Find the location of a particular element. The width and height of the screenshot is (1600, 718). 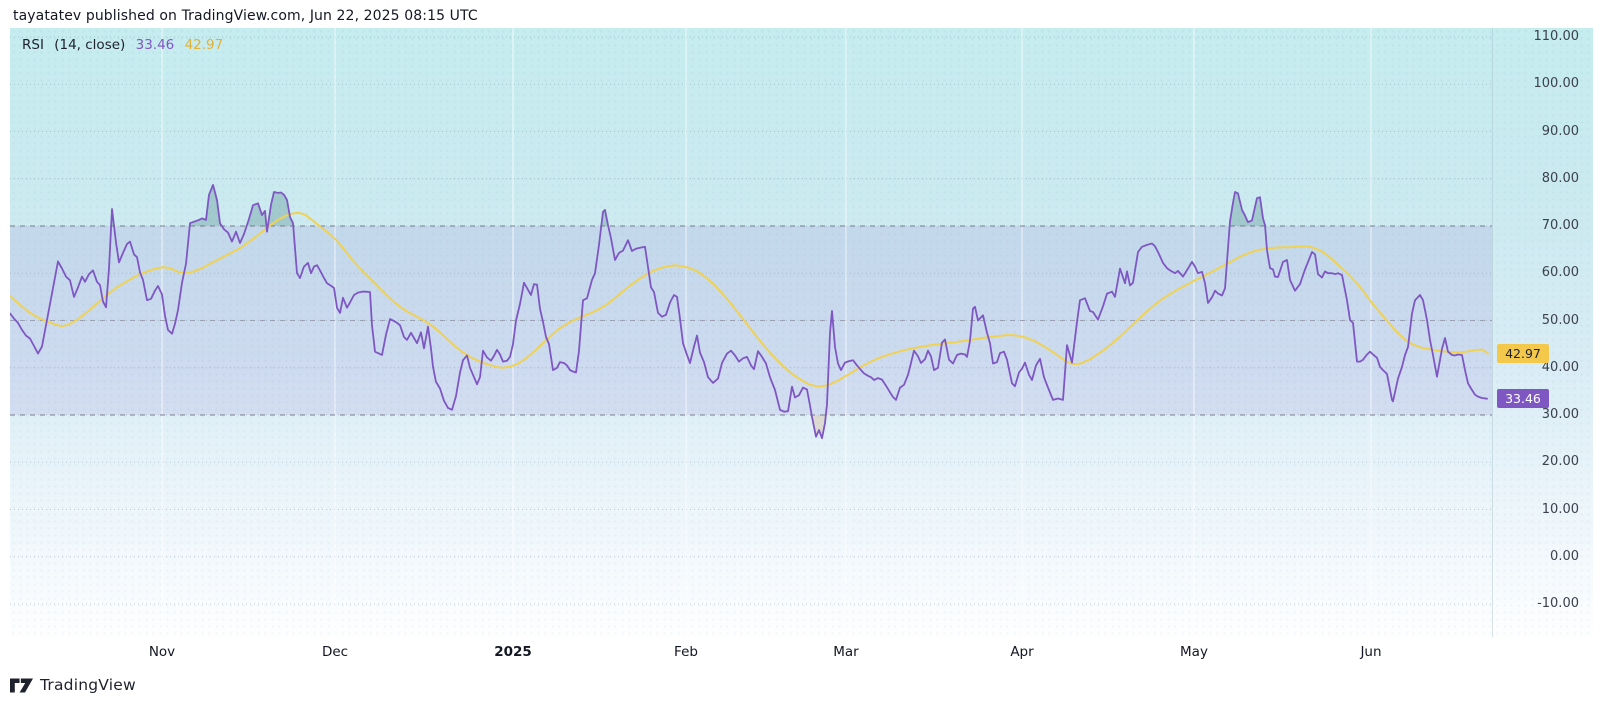

tradingview-footer-link: TradingView is located at coordinates (73, 685).